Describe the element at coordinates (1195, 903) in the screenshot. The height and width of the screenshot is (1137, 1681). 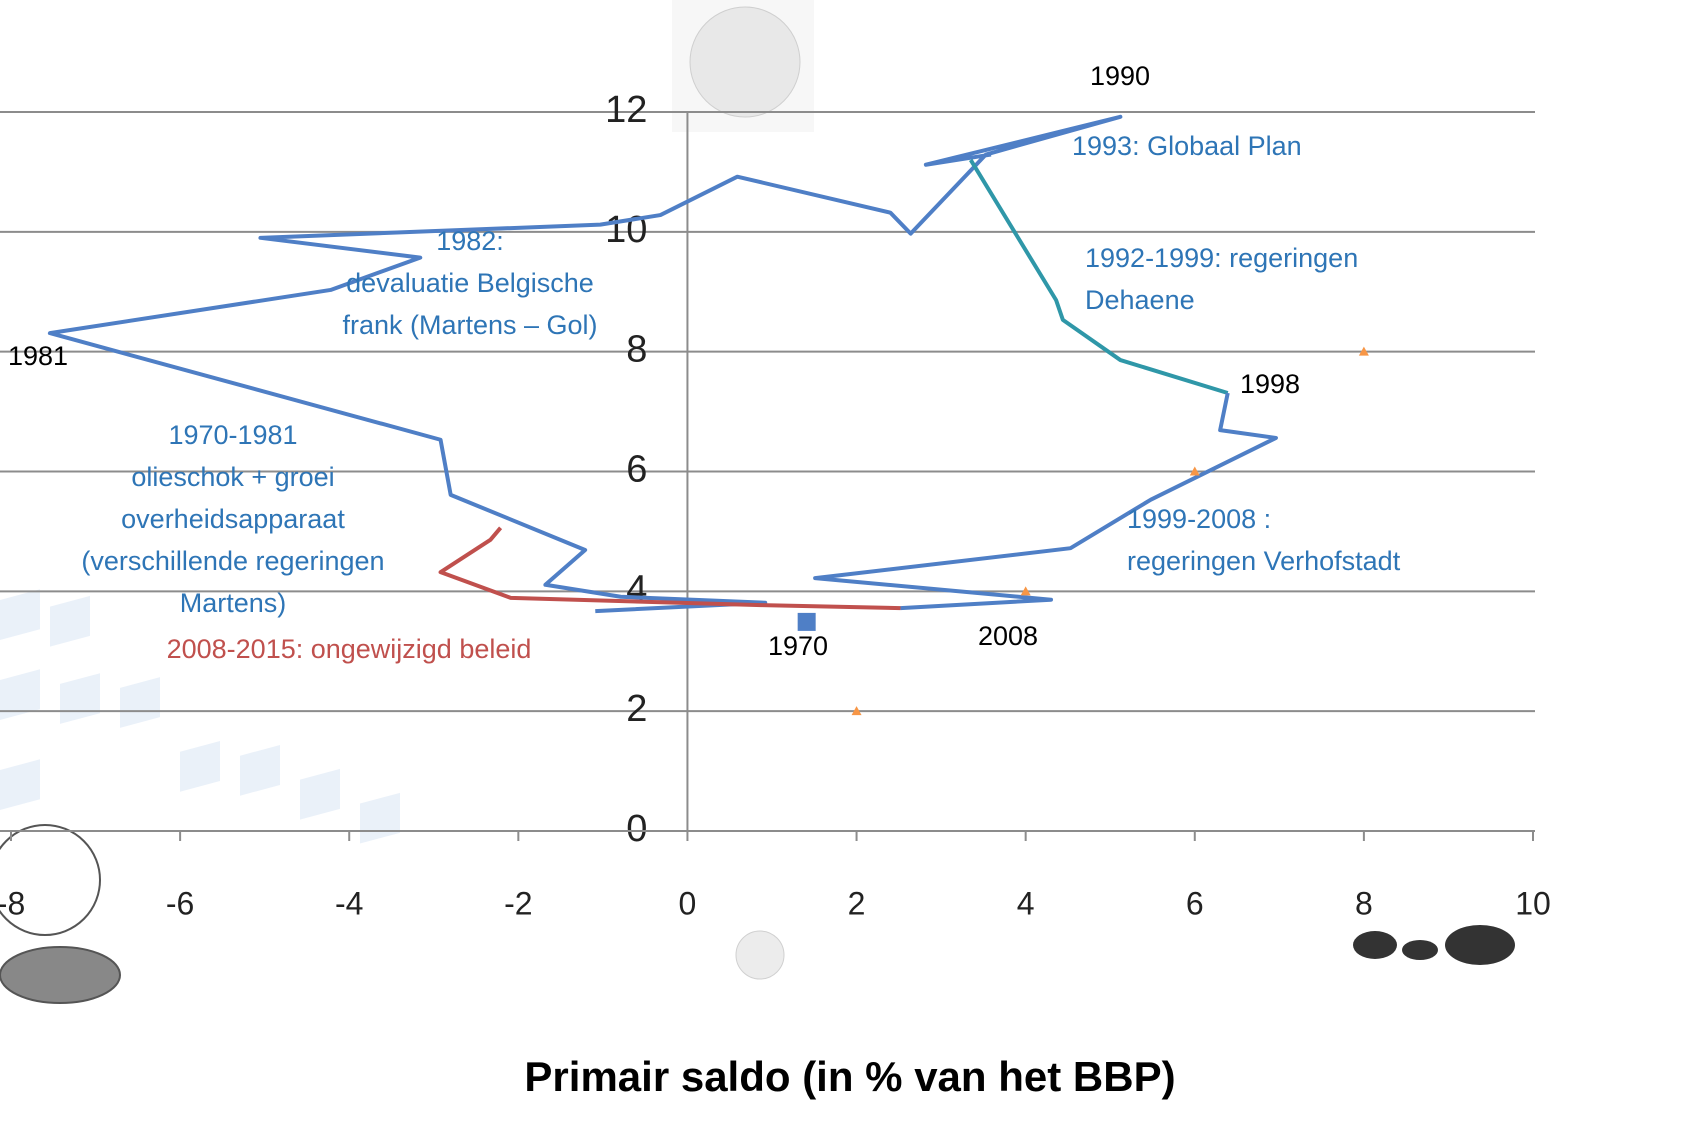
I see `x-tick-label: 6` at that location.